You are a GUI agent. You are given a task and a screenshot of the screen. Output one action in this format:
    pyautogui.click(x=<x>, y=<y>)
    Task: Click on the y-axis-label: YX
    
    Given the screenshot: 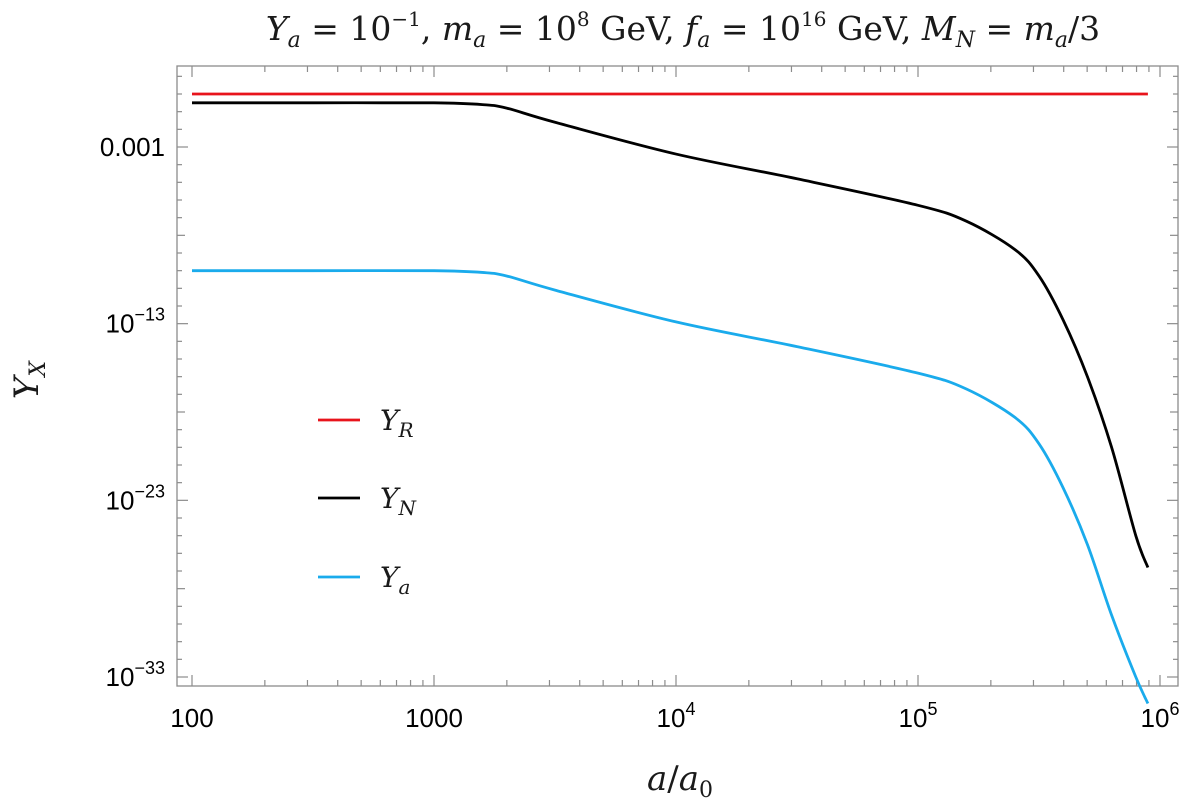 What is the action you would take?
    pyautogui.click(x=29, y=379)
    